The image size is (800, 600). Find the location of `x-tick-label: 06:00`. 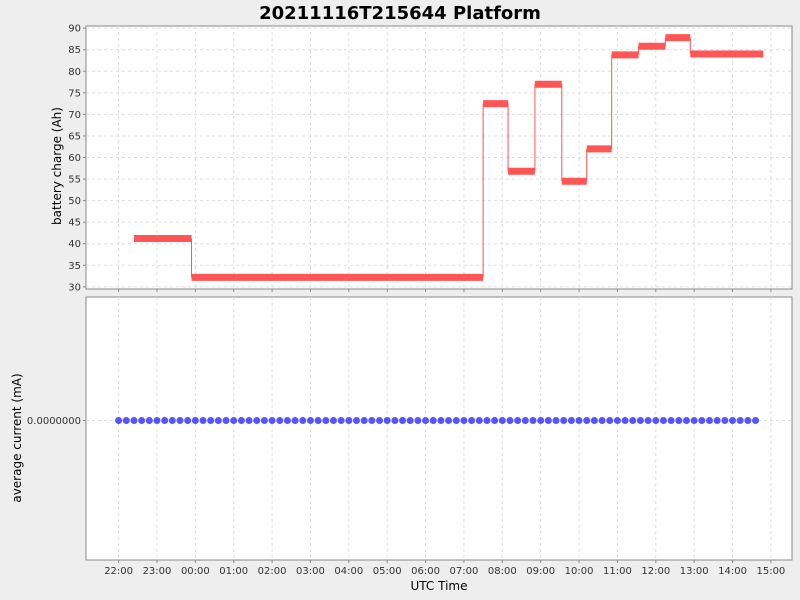

x-tick-label: 06:00 is located at coordinates (425, 571).